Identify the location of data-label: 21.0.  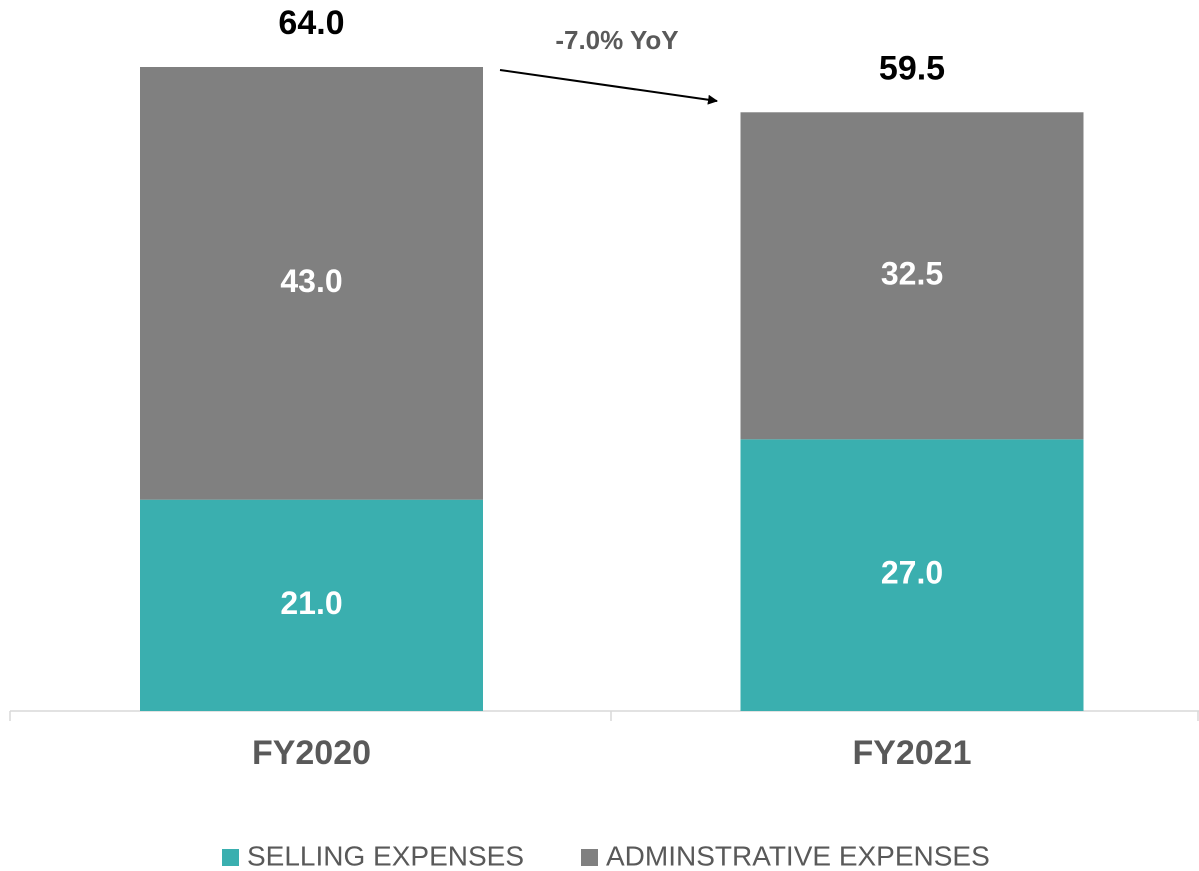
(311, 603).